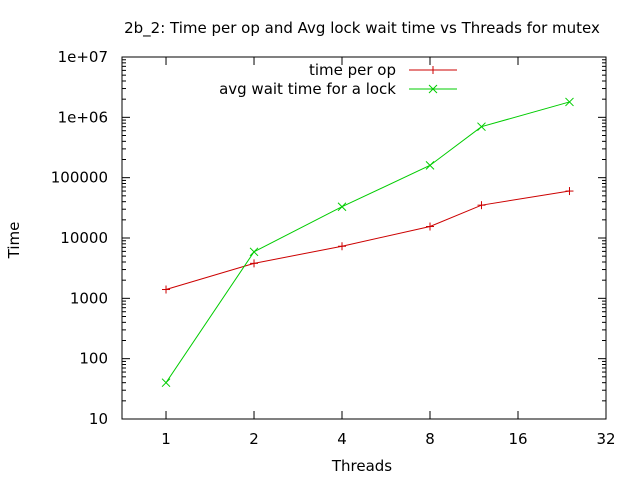  Describe the element at coordinates (430, 439) in the screenshot. I see `x-tick-label: 8` at that location.